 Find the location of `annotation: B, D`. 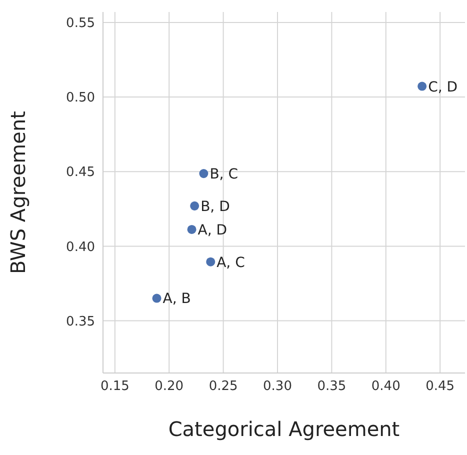

annotation: B, D is located at coordinates (215, 206).